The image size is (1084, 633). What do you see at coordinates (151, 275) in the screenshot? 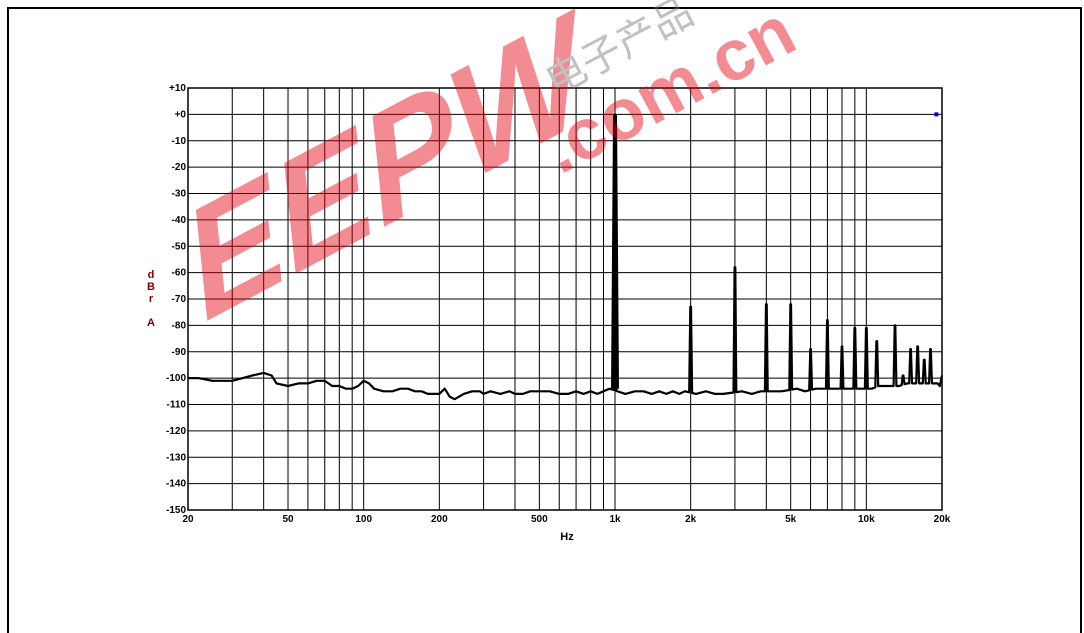
I see `y-axis-title-letter: d` at bounding box center [151, 275].